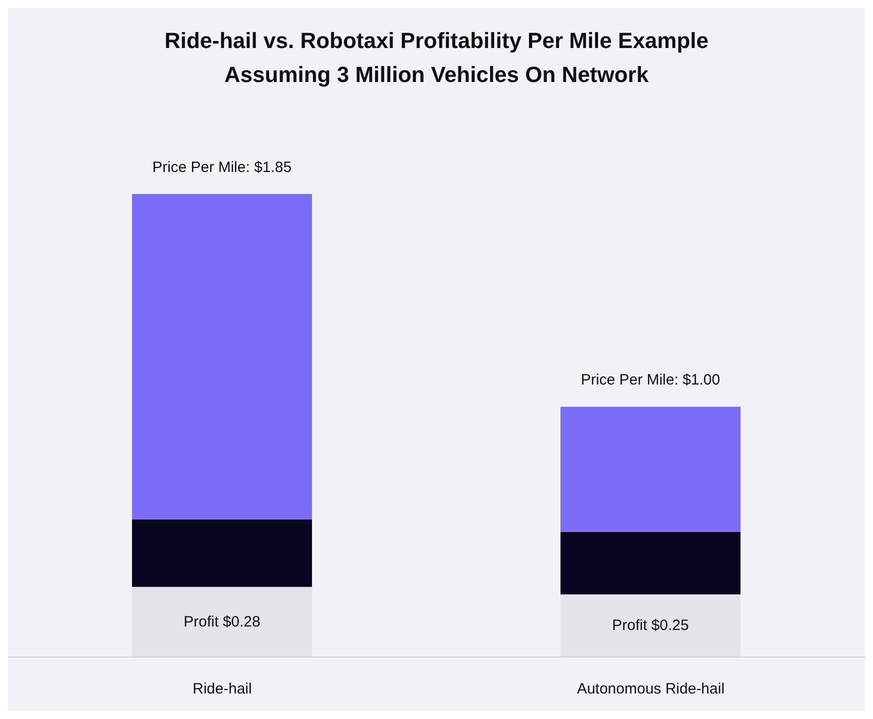 The width and height of the screenshot is (873, 719). Describe the element at coordinates (222, 689) in the screenshot. I see `x-tick-label: Ride-hail` at that location.